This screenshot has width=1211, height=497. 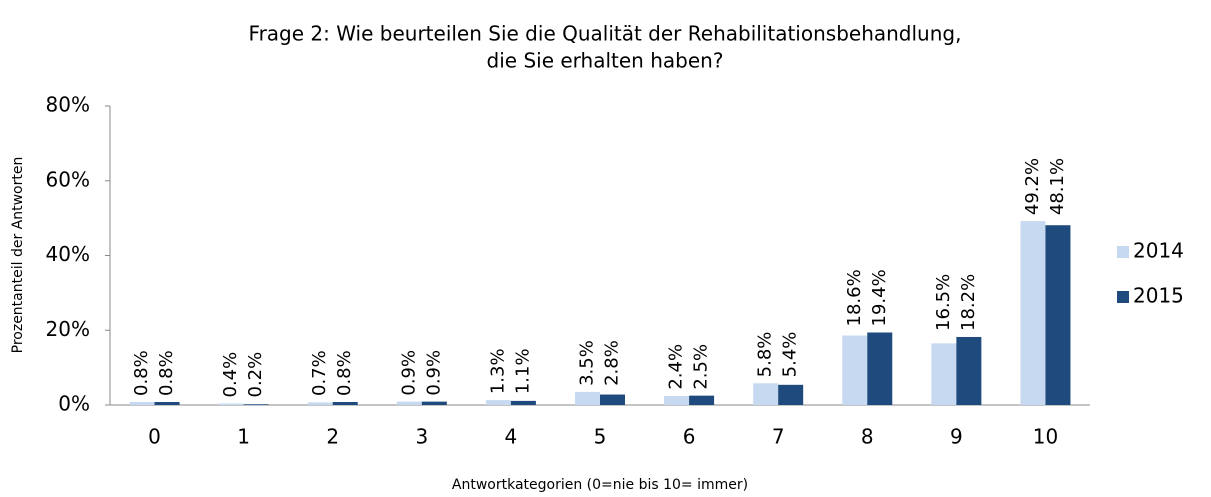 What do you see at coordinates (332, 437) in the screenshot?
I see `x-tick-label: 2` at bounding box center [332, 437].